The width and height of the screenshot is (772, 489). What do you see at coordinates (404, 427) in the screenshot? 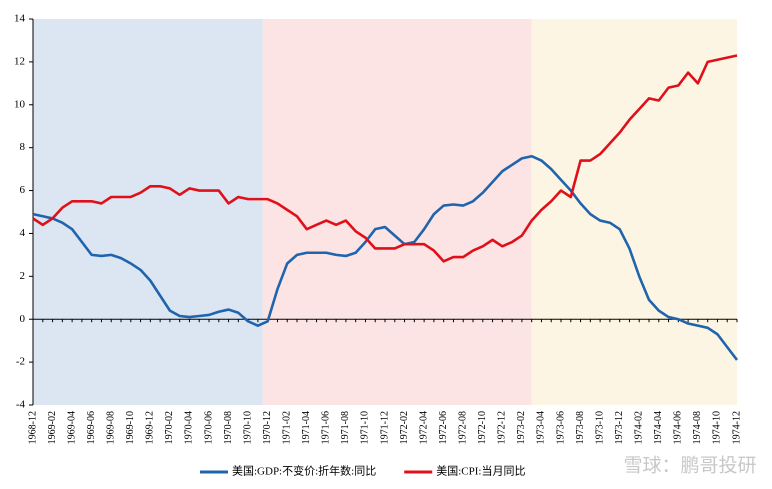
I see `x-tick-label: 1972-02` at bounding box center [404, 427].